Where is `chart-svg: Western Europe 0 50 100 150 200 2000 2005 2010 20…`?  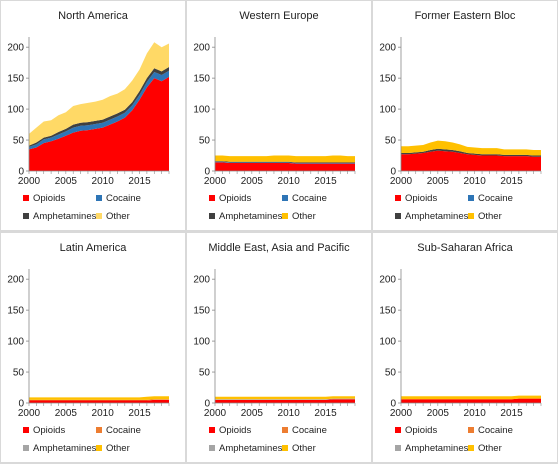
chart-svg: Western Europe 0 50 100 150 200 2000 2005 2010 20… is located at coordinates (274, 116).